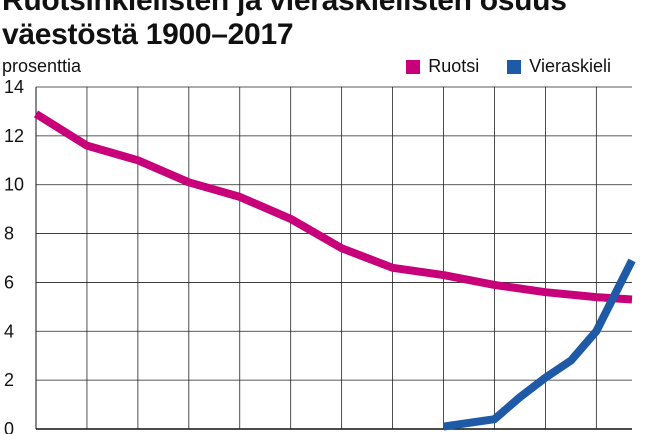  I want to click on y-tick-label: 14, so click(14, 87).